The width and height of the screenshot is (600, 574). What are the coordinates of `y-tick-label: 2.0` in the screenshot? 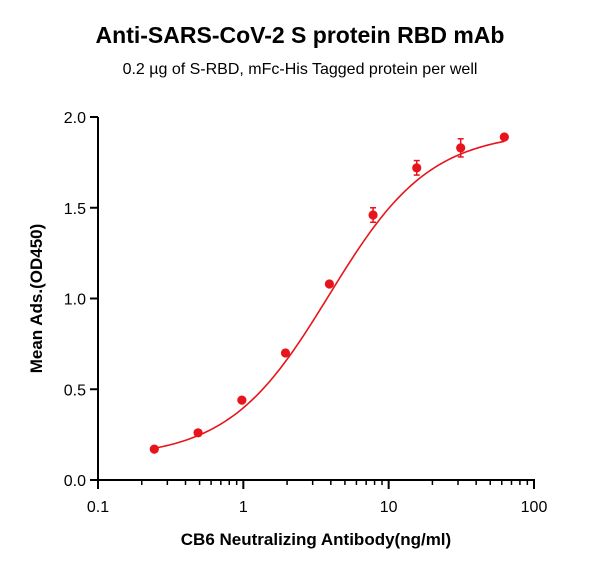 It's located at (75, 118).